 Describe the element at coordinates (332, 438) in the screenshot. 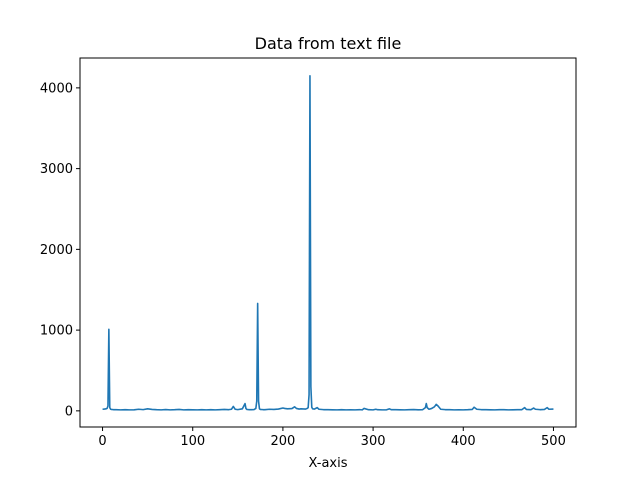

I see `x-axis: 0 100 200 300 400 500` at that location.